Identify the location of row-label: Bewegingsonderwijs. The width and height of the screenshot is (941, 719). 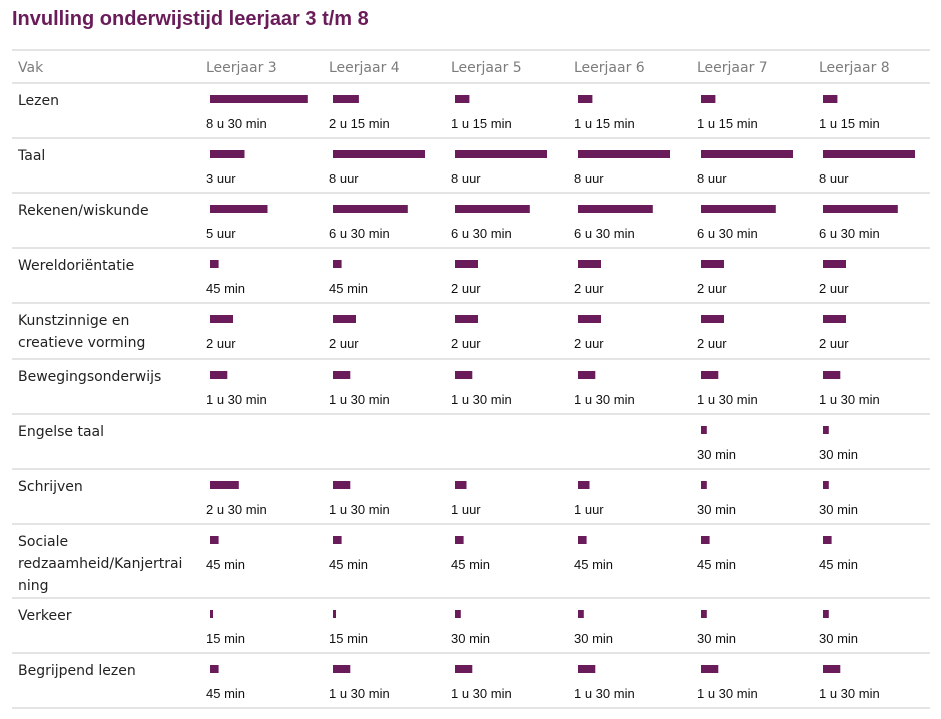
(89, 377).